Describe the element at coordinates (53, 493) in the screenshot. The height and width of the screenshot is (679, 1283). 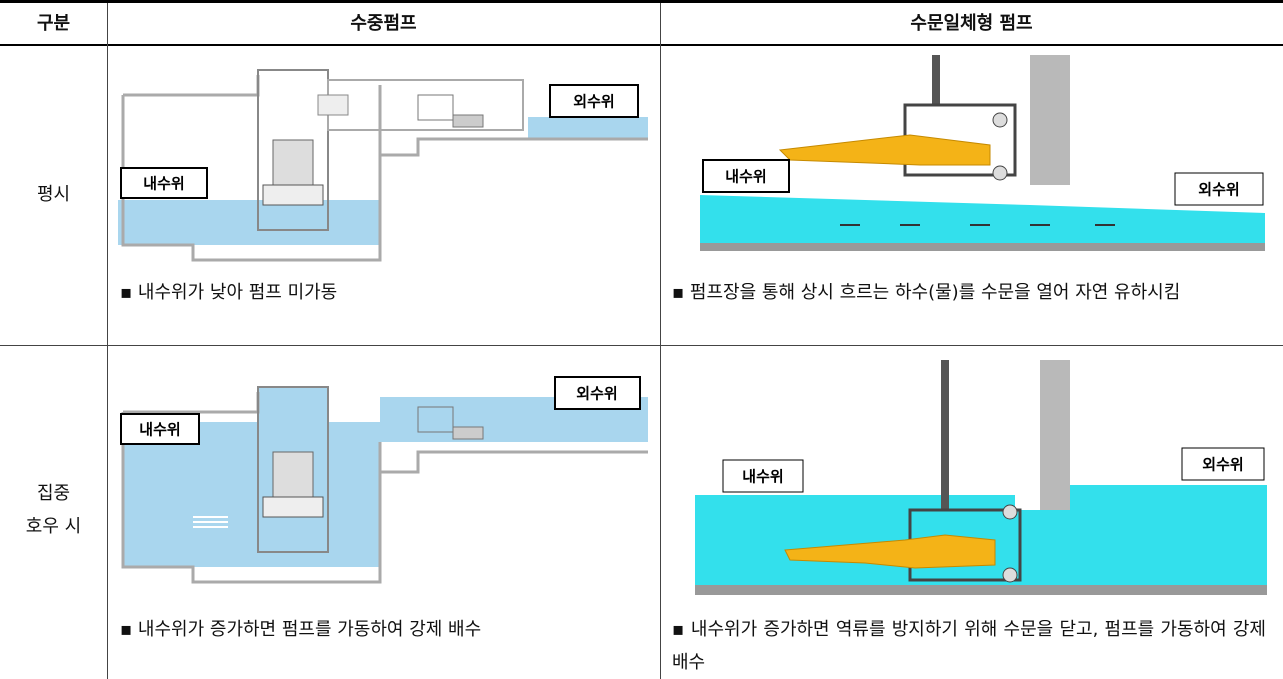
I see `row-label: 집중` at that location.